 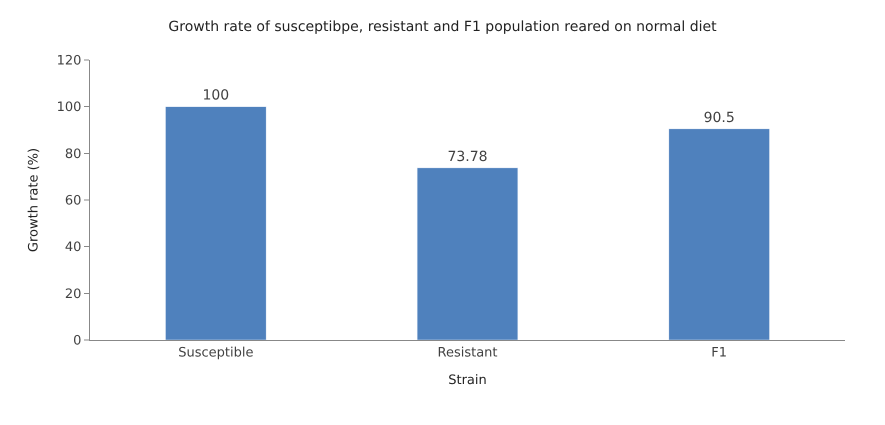 What do you see at coordinates (73, 154) in the screenshot?
I see `y-tick-label: 80` at bounding box center [73, 154].